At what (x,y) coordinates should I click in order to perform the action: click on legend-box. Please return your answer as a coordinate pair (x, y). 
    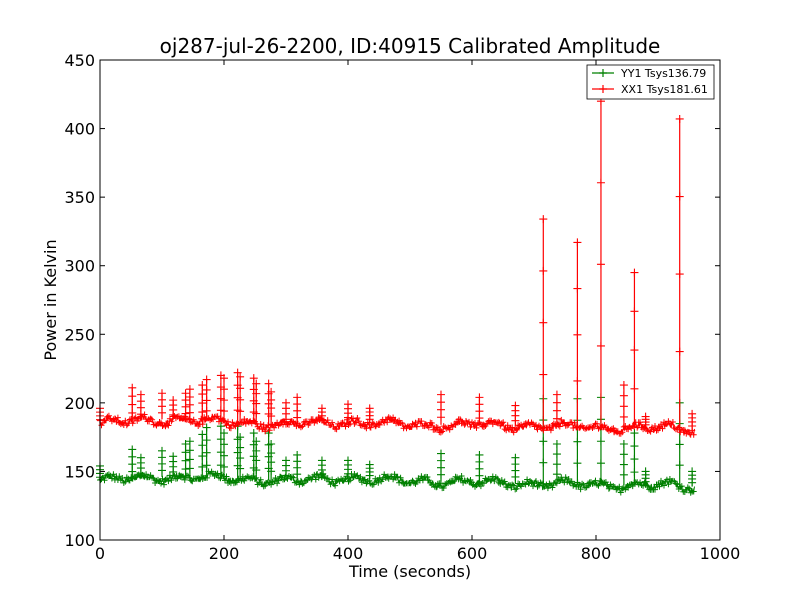
    Looking at the image, I should click on (650, 82).